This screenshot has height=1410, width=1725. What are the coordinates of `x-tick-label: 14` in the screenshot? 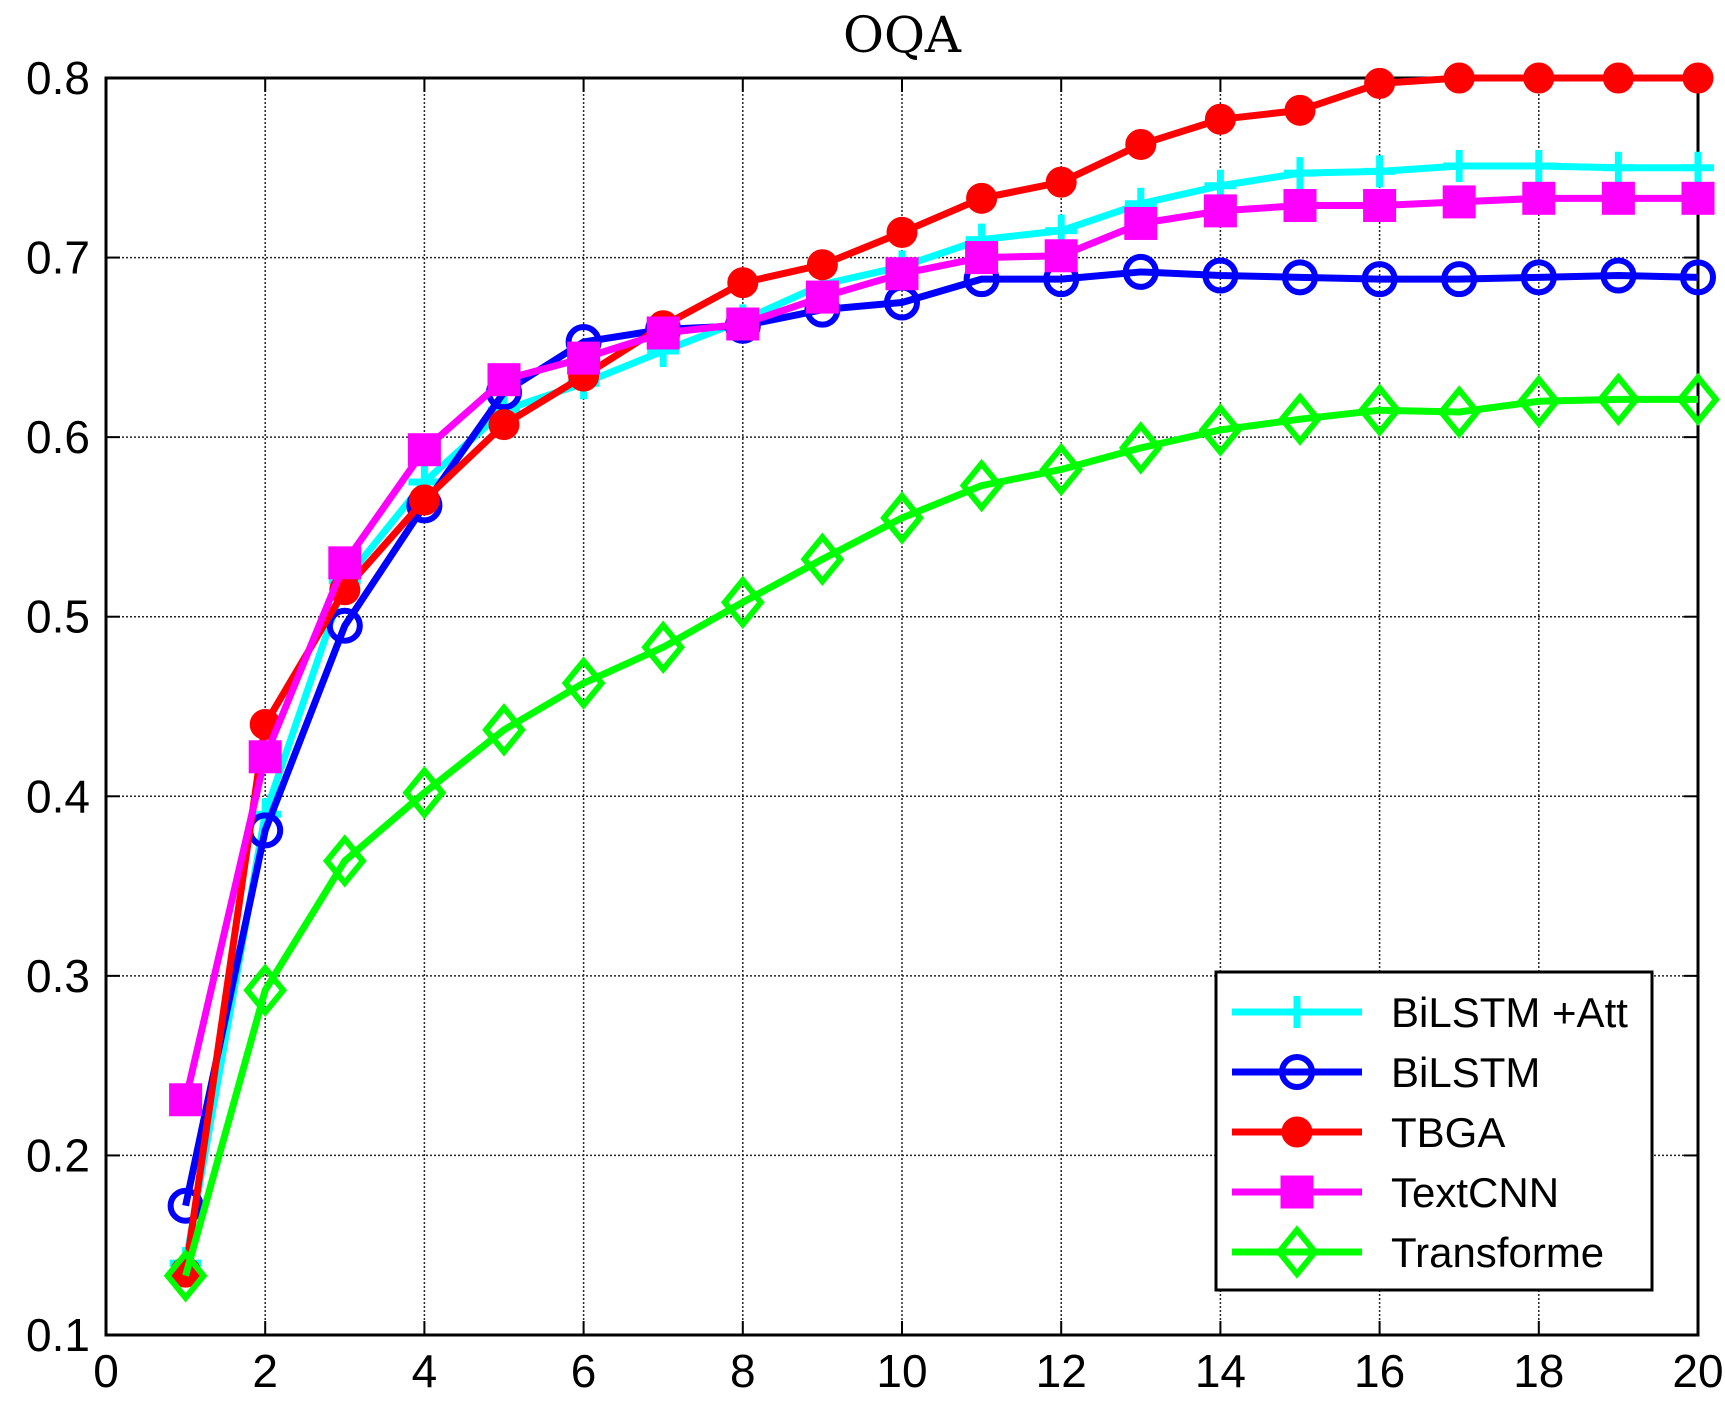 It's located at (1220, 1371).